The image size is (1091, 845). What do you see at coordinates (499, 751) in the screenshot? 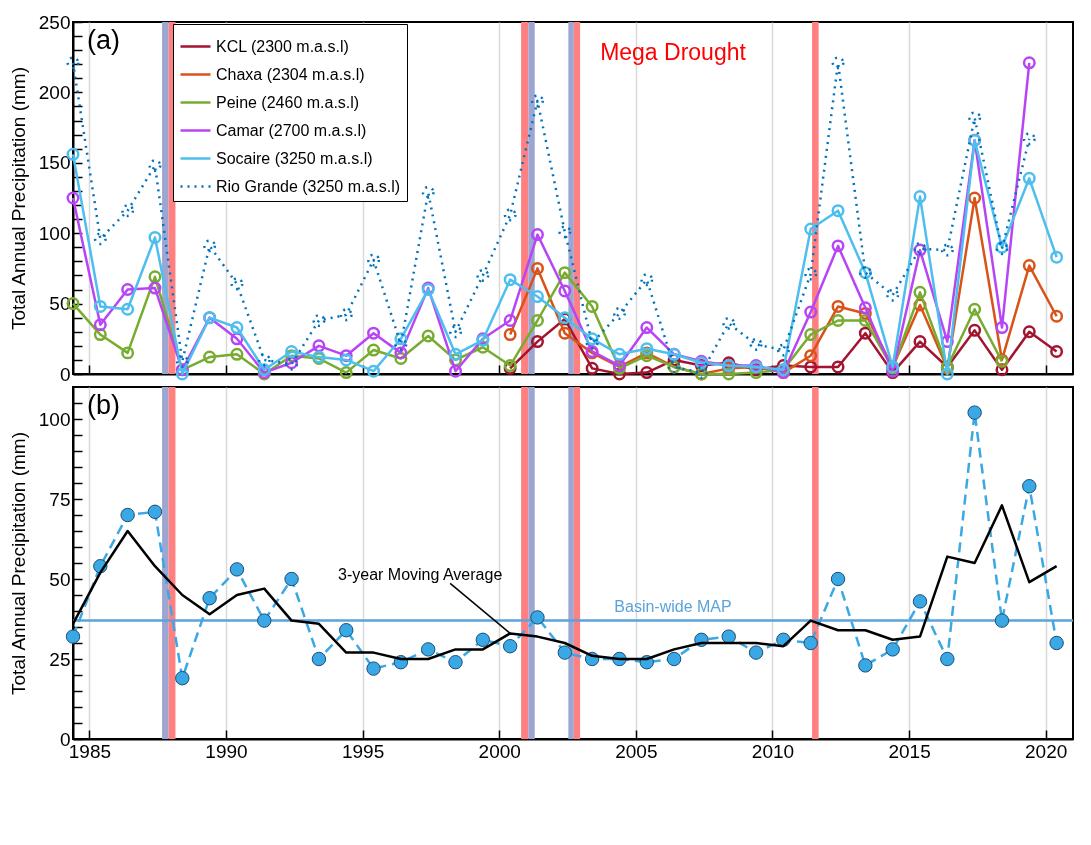
I see `x-tick-label: 2000` at bounding box center [499, 751].